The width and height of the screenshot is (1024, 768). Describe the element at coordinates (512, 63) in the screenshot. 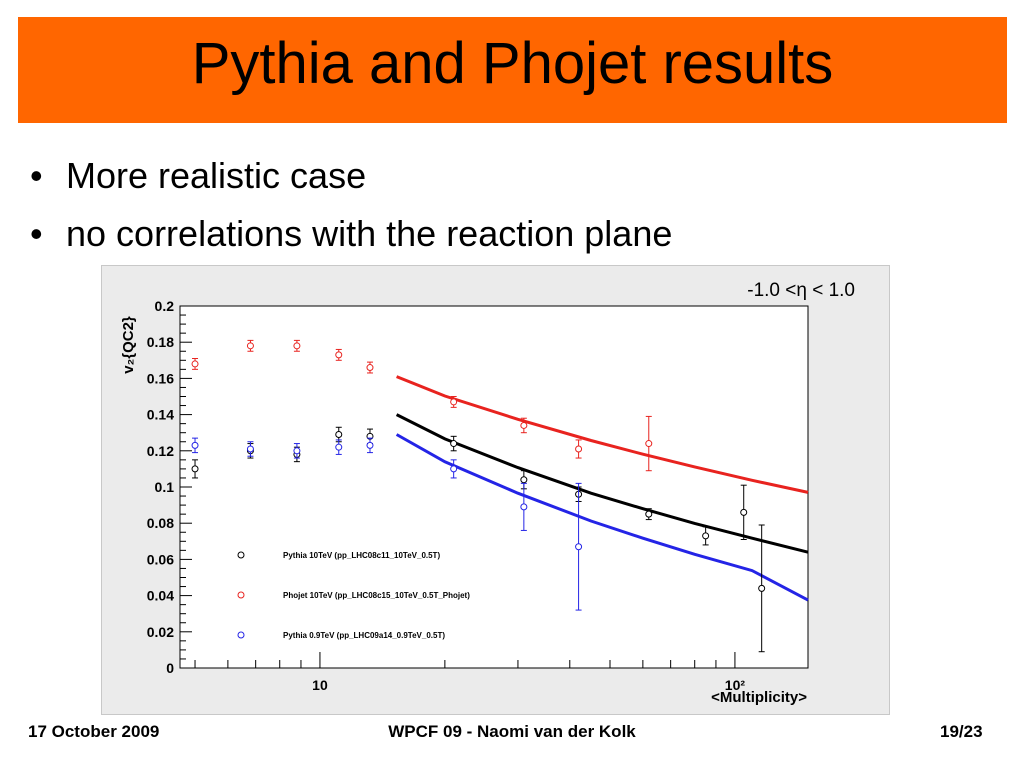

I see `slide-title: Pythia and Phojet results` at that location.